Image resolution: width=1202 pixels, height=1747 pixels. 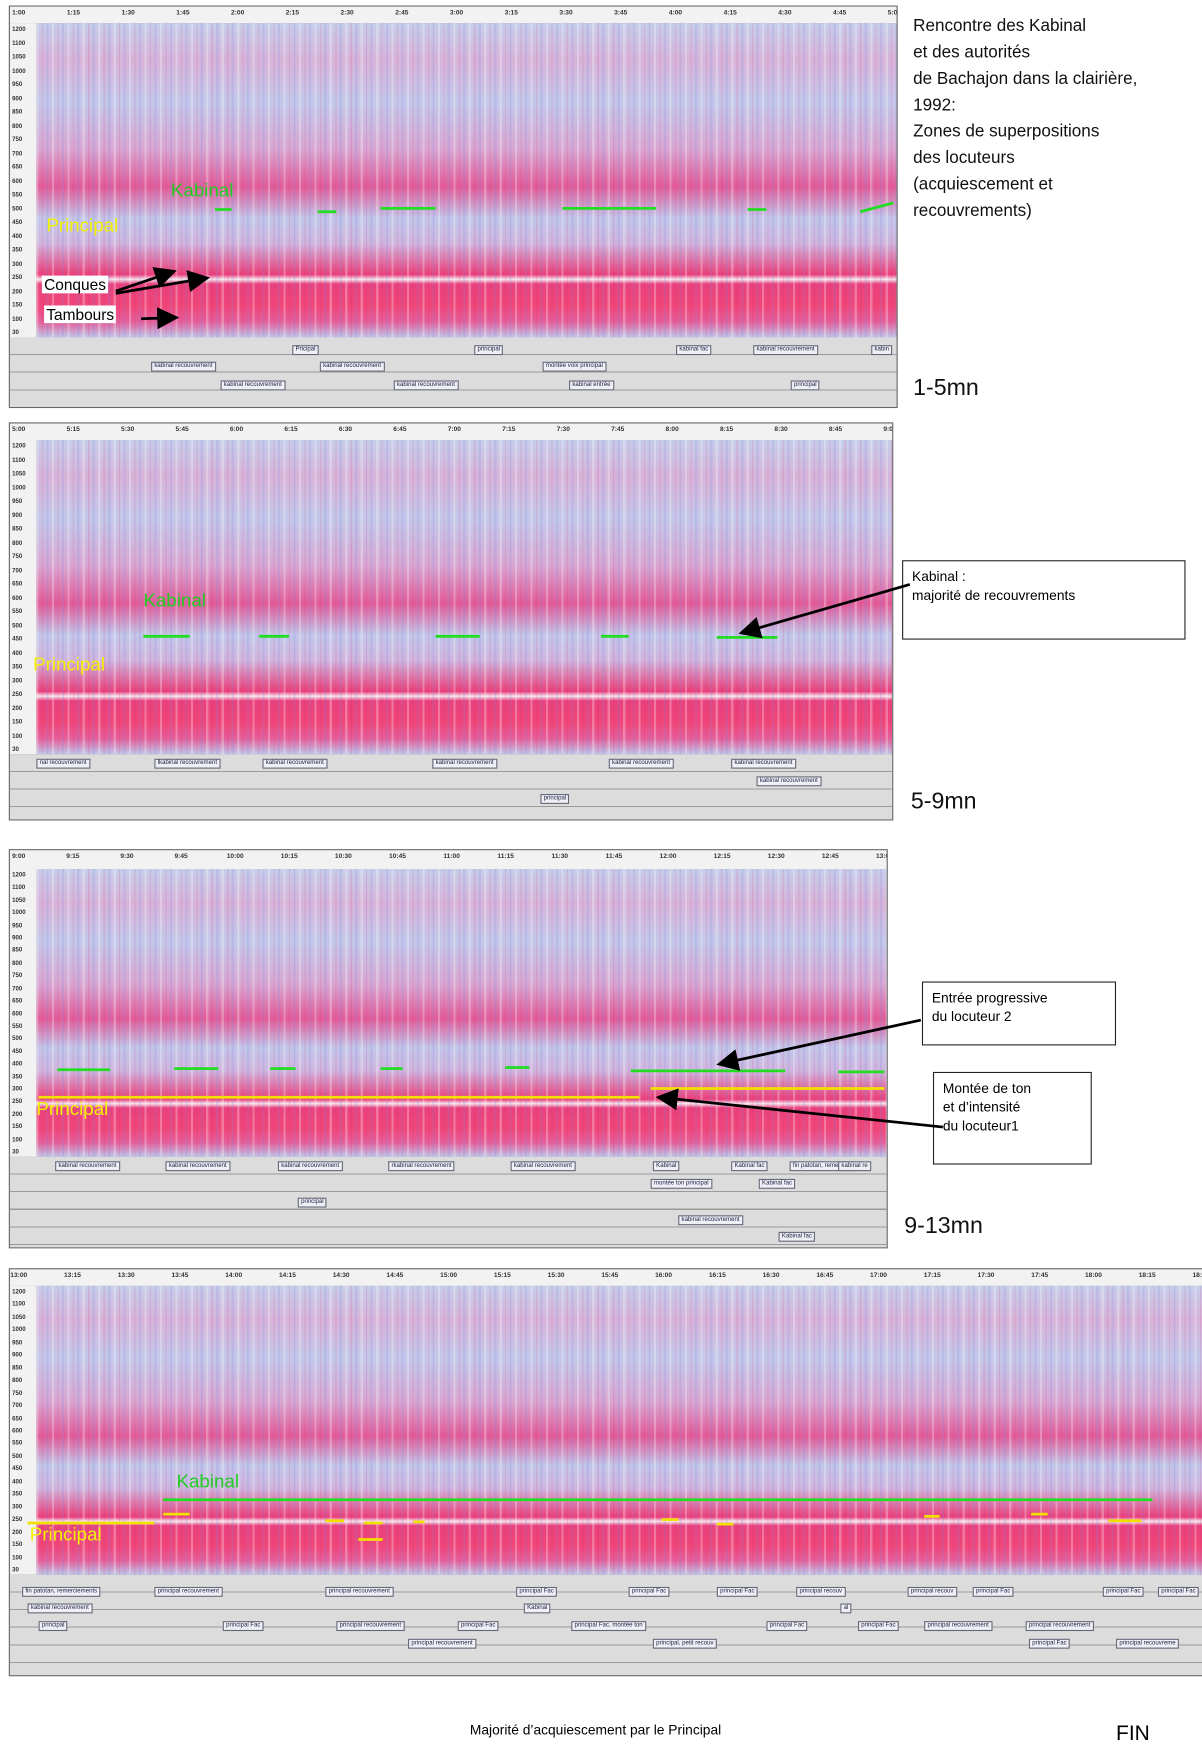 I want to click on time-tick-label: 11:30, so click(x=560, y=857).